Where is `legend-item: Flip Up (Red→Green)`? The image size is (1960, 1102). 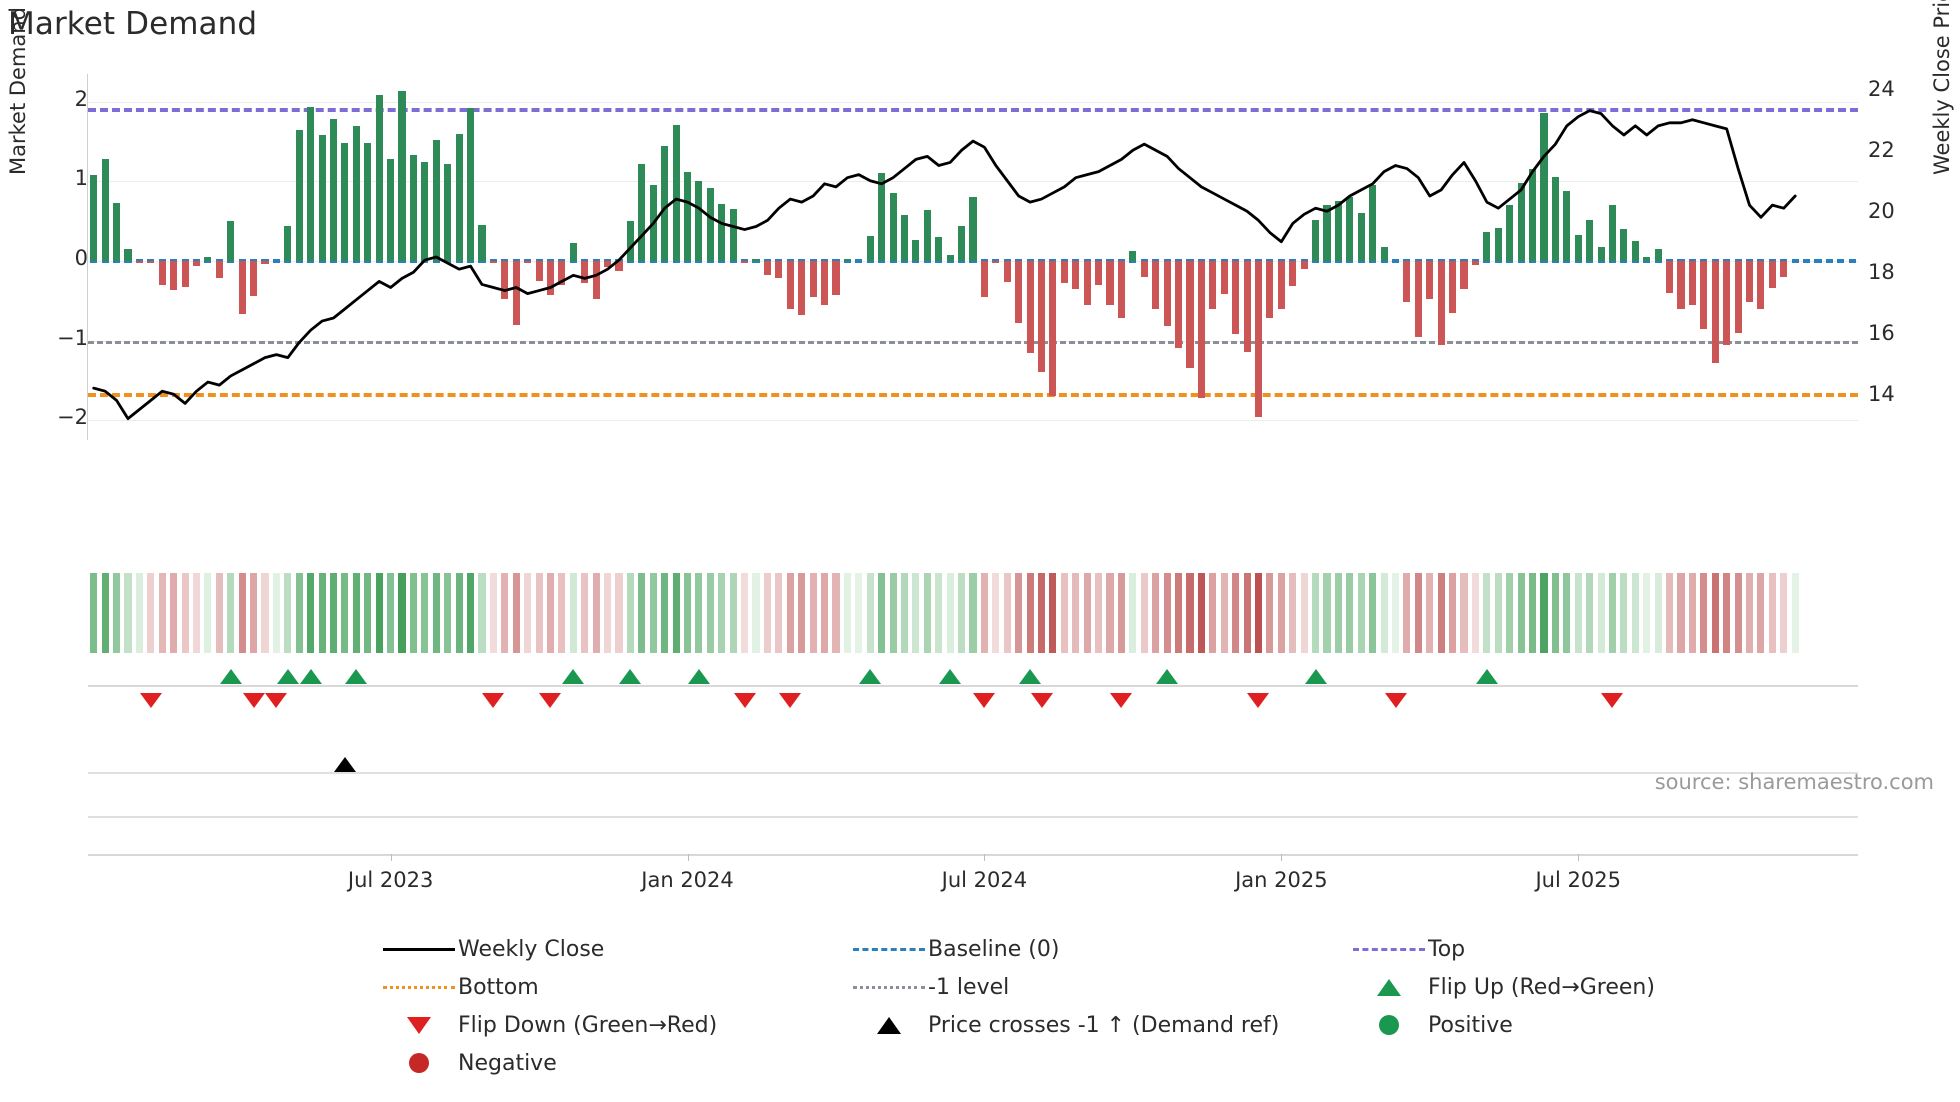 legend-item: Flip Up (Red→Green) is located at coordinates (1502, 987).